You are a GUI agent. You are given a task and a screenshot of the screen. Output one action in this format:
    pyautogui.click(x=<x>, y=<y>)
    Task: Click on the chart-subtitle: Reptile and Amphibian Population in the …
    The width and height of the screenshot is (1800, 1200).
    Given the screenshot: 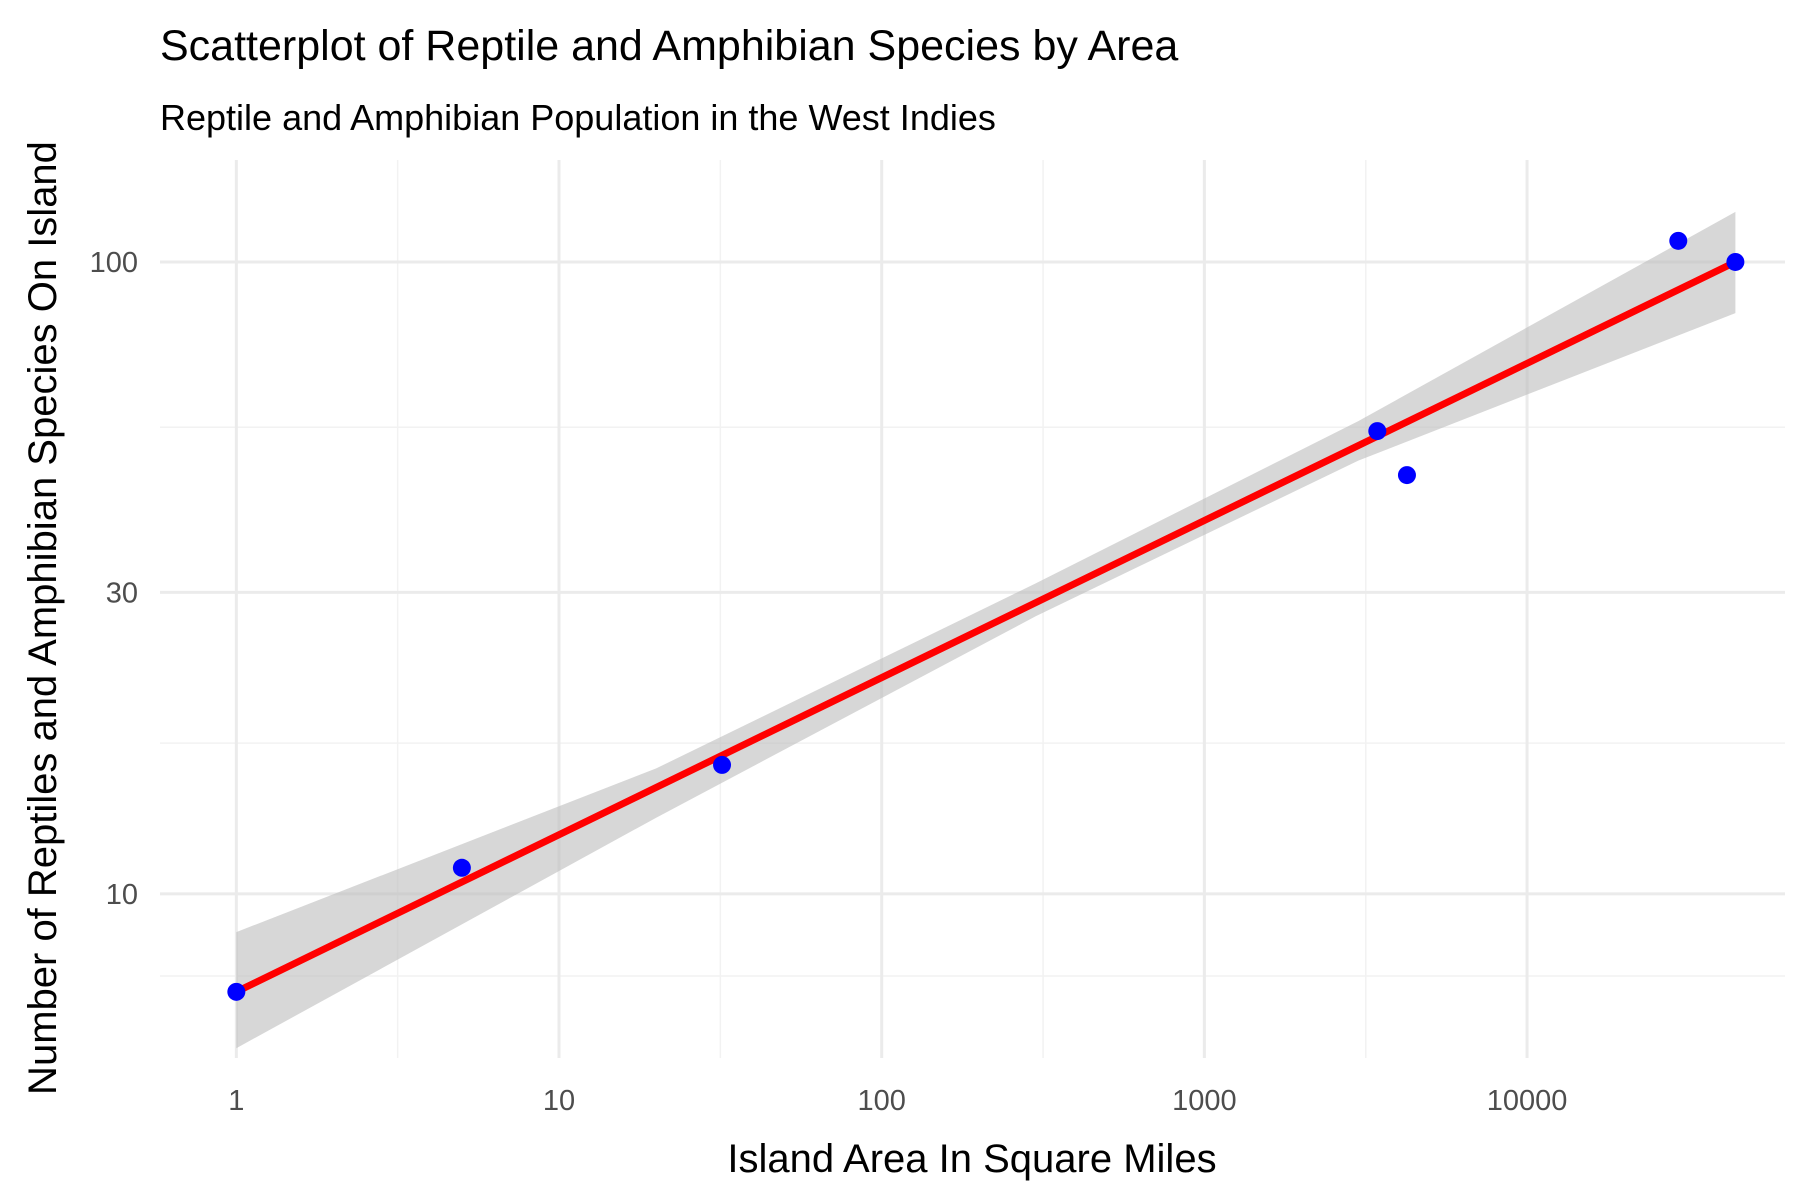 What is the action you would take?
    pyautogui.click(x=578, y=117)
    